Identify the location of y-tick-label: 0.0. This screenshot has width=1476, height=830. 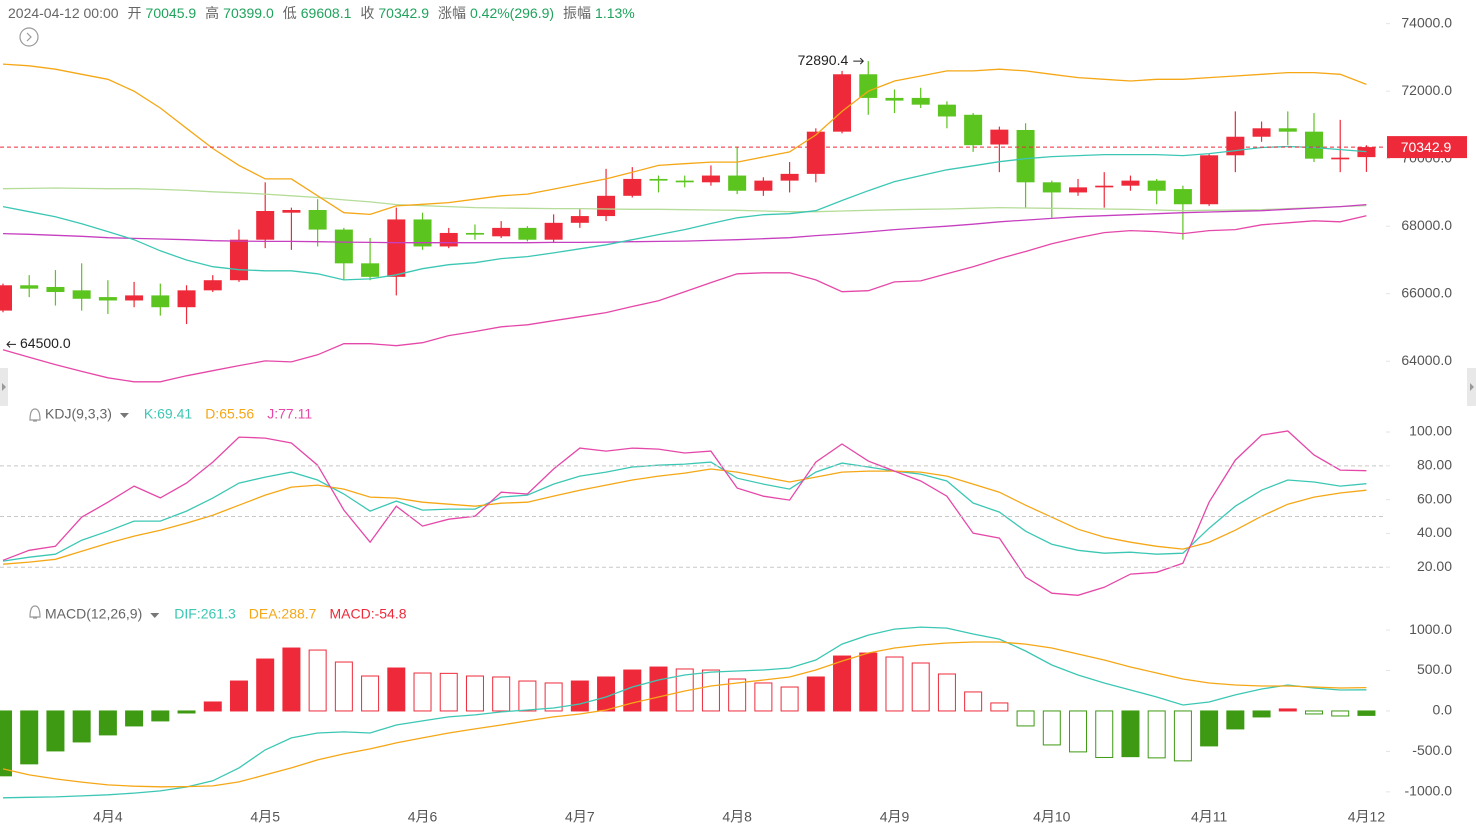
(1443, 710).